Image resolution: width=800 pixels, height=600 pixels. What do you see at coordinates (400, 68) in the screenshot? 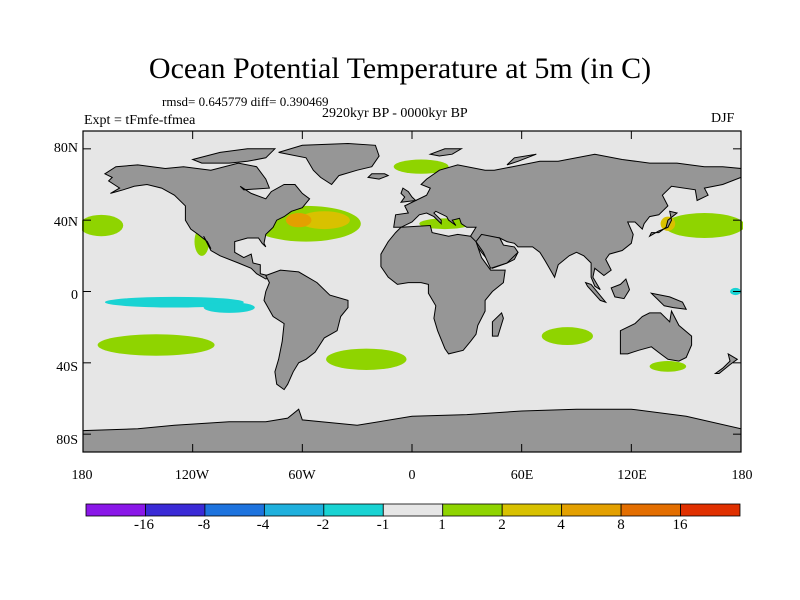
I see `map-title: Ocean Potential Temperature at 5m (in C)` at bounding box center [400, 68].